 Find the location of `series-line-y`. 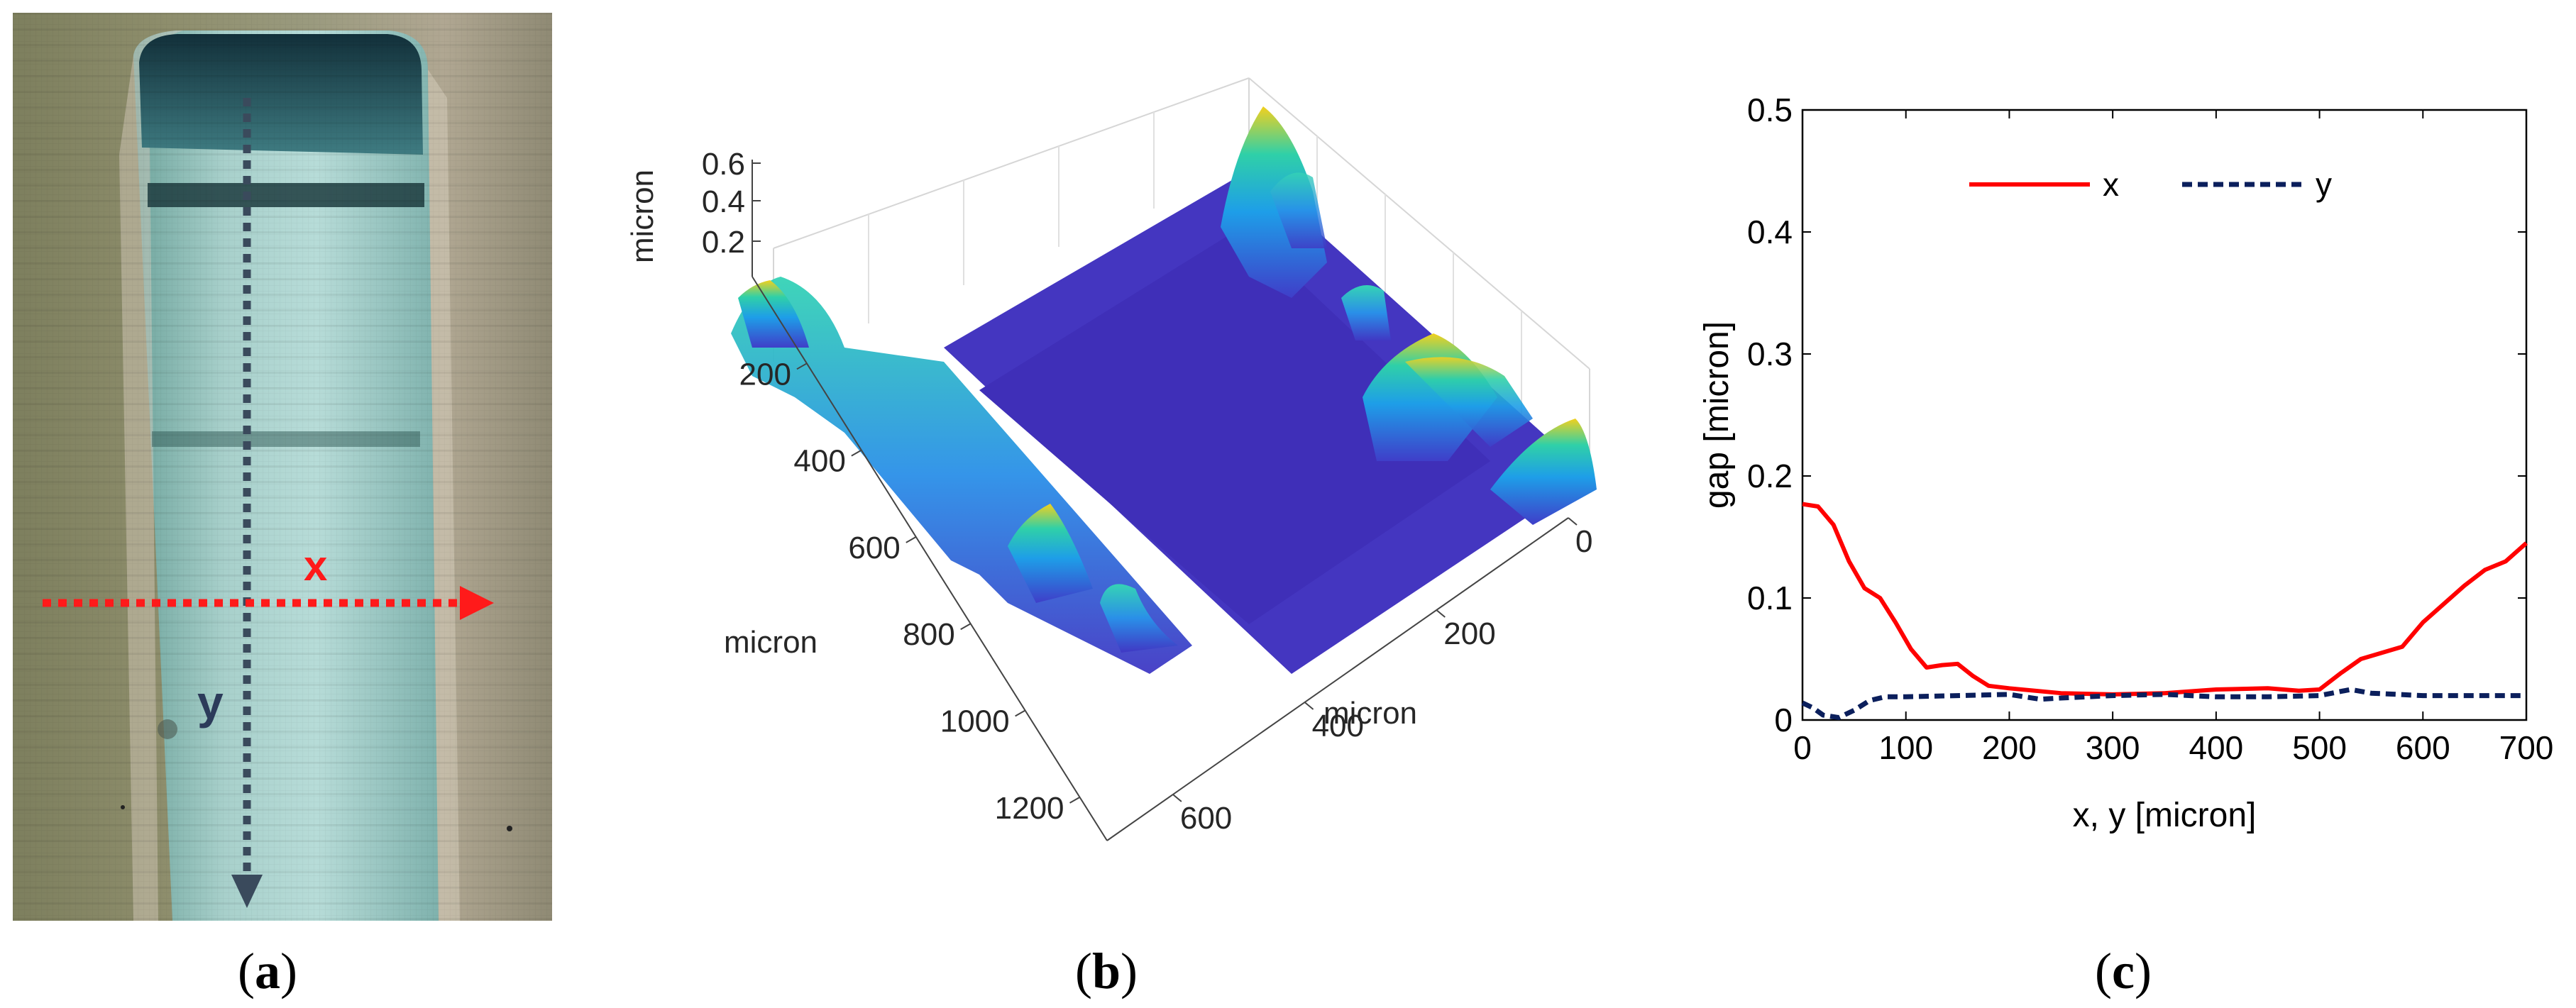

series-line-y is located at coordinates (2163, 704).